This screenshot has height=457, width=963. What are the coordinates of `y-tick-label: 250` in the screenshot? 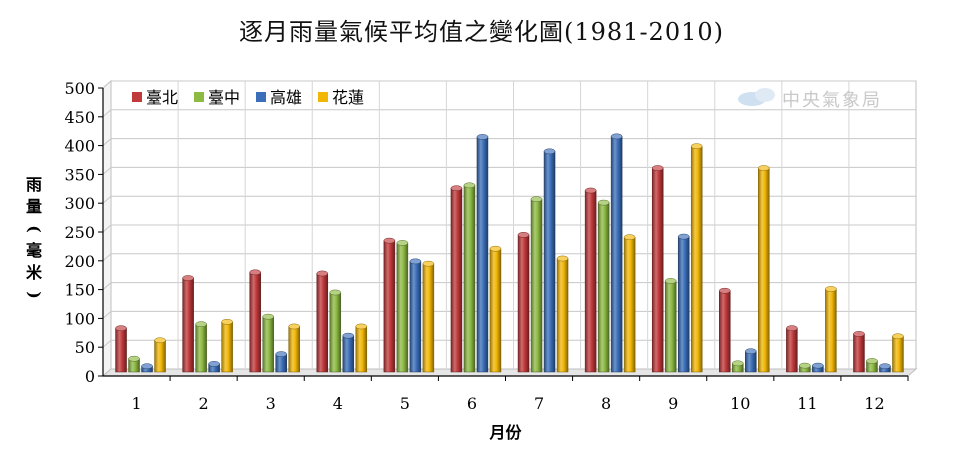 It's located at (79, 232).